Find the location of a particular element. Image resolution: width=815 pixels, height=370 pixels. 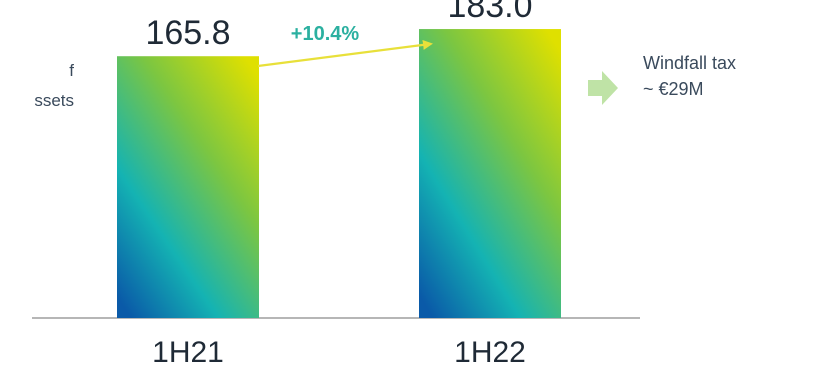

bar-1h21 is located at coordinates (188, 187).